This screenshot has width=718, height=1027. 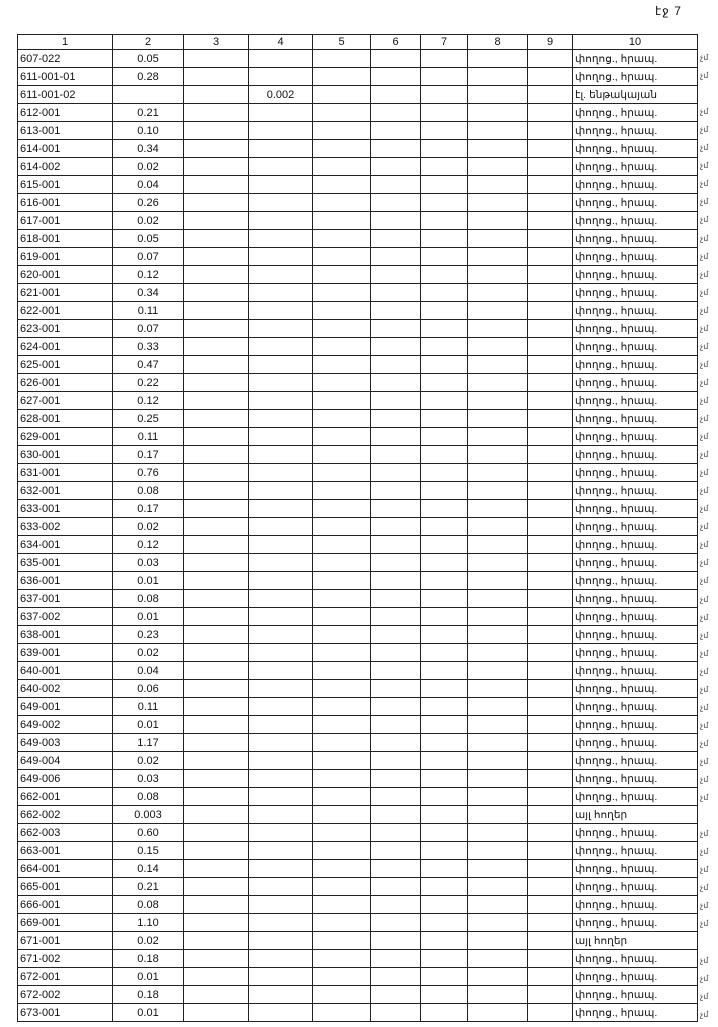 I want to click on cell-c2: 0.18, so click(x=148, y=994).